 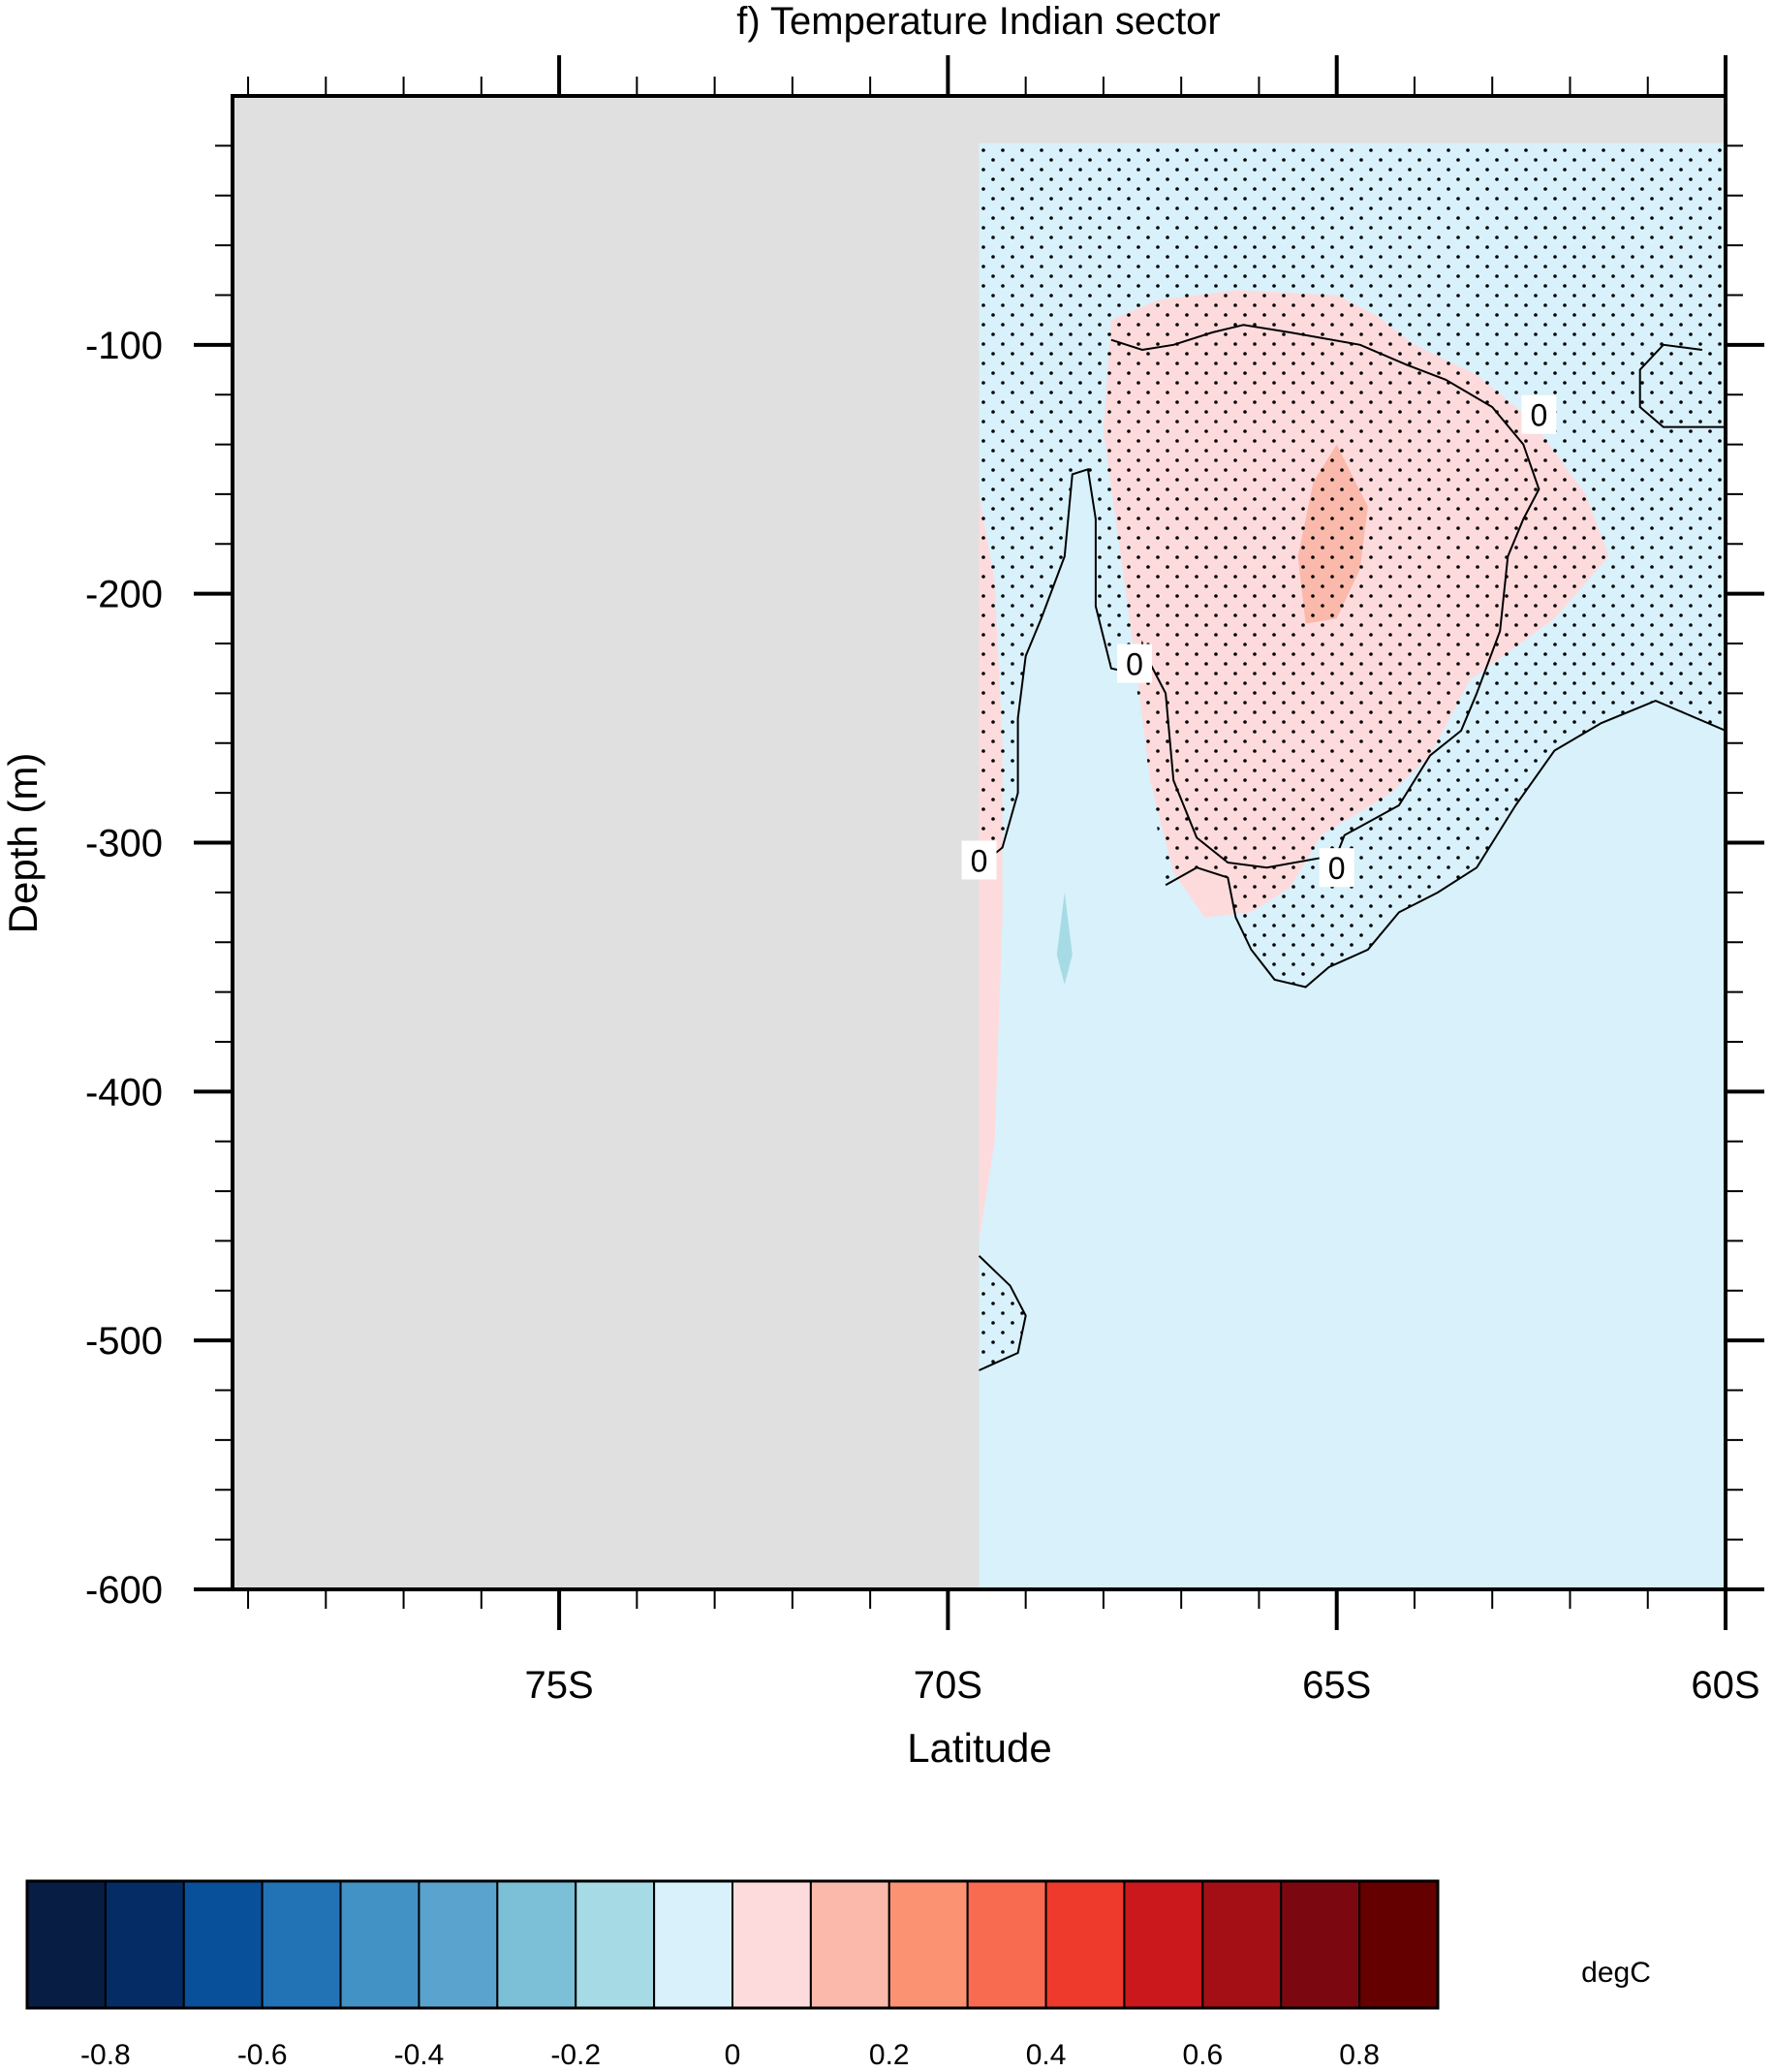 I want to click on colorbar-tick-label: 0.8, so click(x=1360, y=2055).